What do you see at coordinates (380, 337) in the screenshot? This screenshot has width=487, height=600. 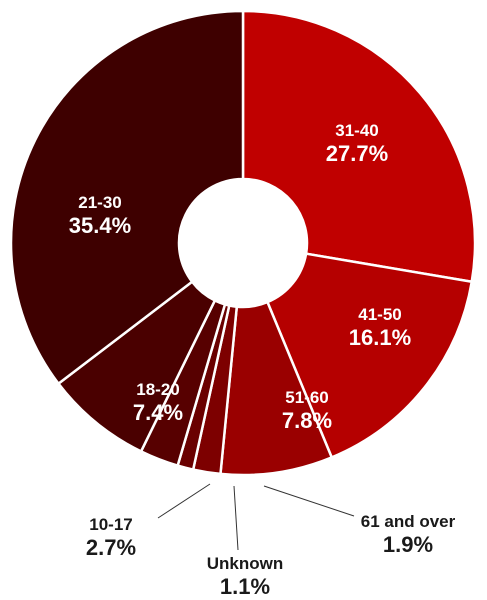 I see `value-label-41-50: 16.1%` at bounding box center [380, 337].